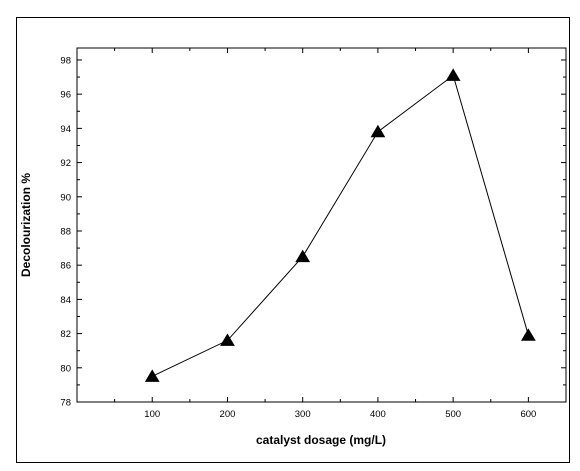 The width and height of the screenshot is (580, 471). Describe the element at coordinates (65, 197) in the screenshot. I see `y-tick-label: 90` at that location.